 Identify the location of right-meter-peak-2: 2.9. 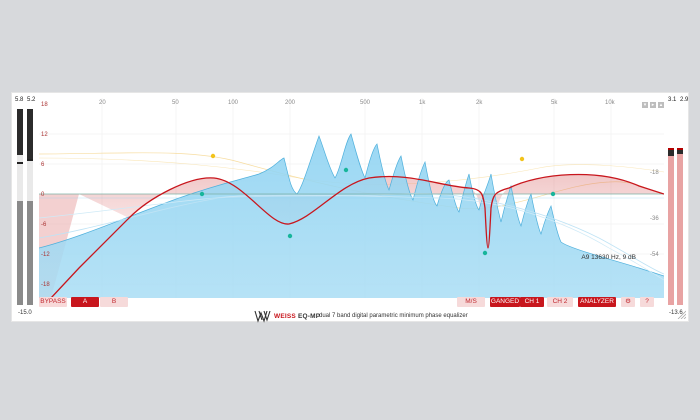
(684, 100).